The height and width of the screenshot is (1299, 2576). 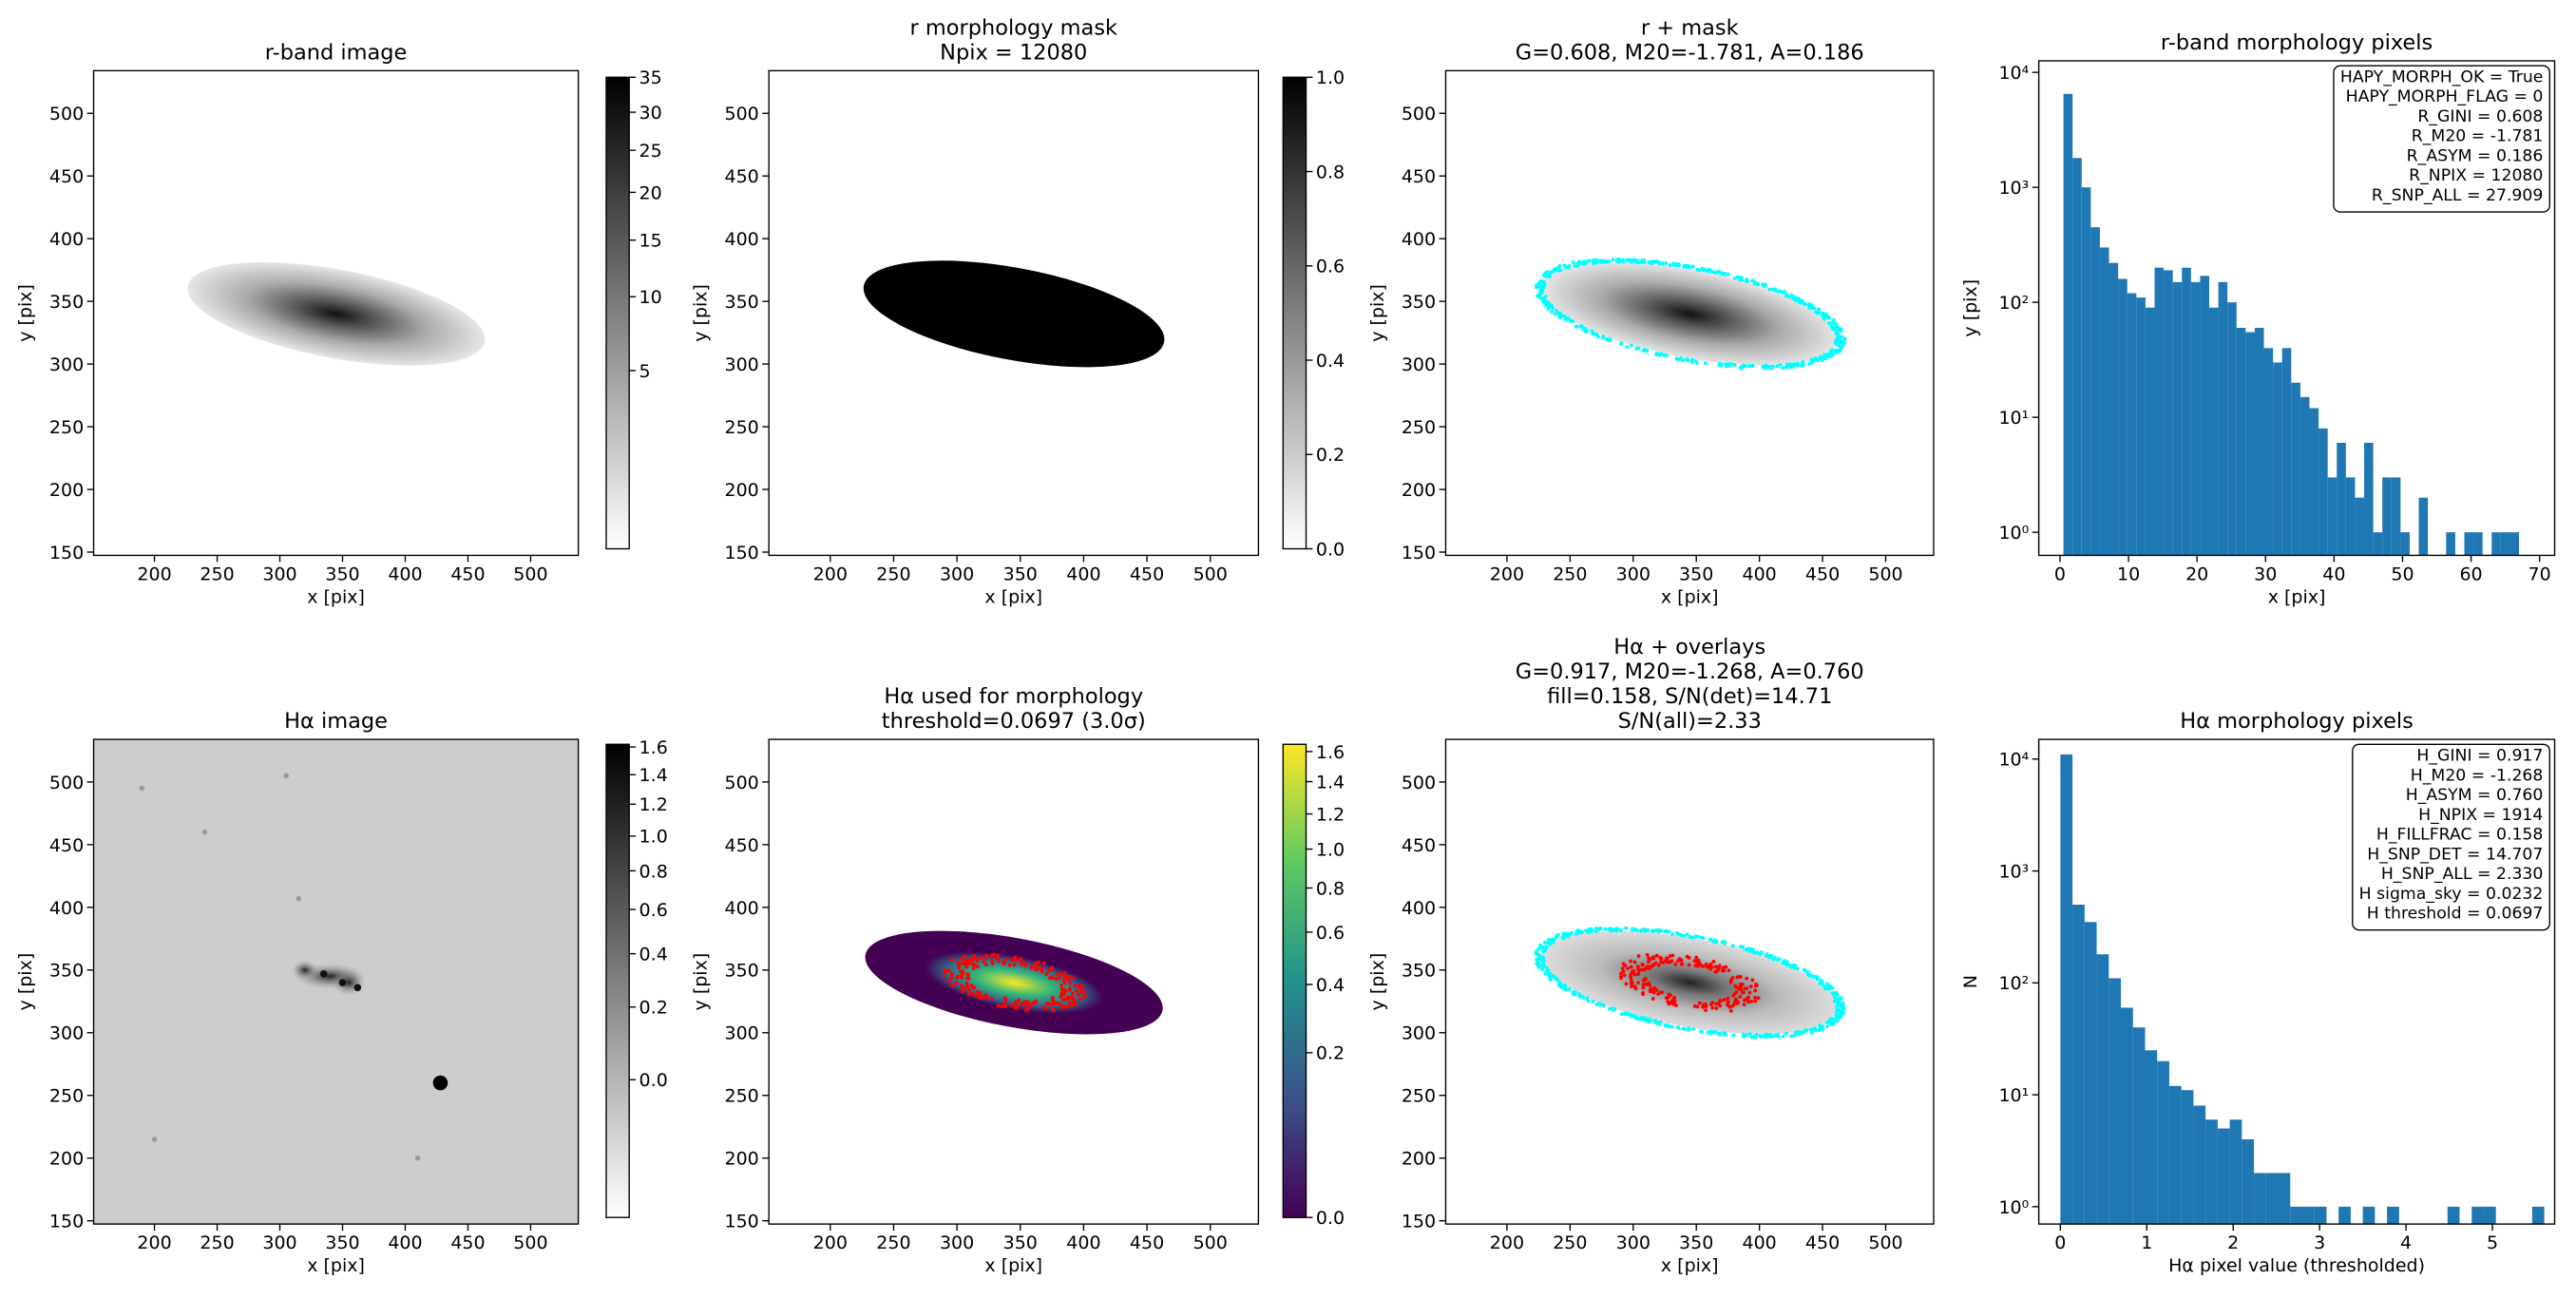 I want to click on y-axis-label: y [pix], so click(x=1377, y=982).